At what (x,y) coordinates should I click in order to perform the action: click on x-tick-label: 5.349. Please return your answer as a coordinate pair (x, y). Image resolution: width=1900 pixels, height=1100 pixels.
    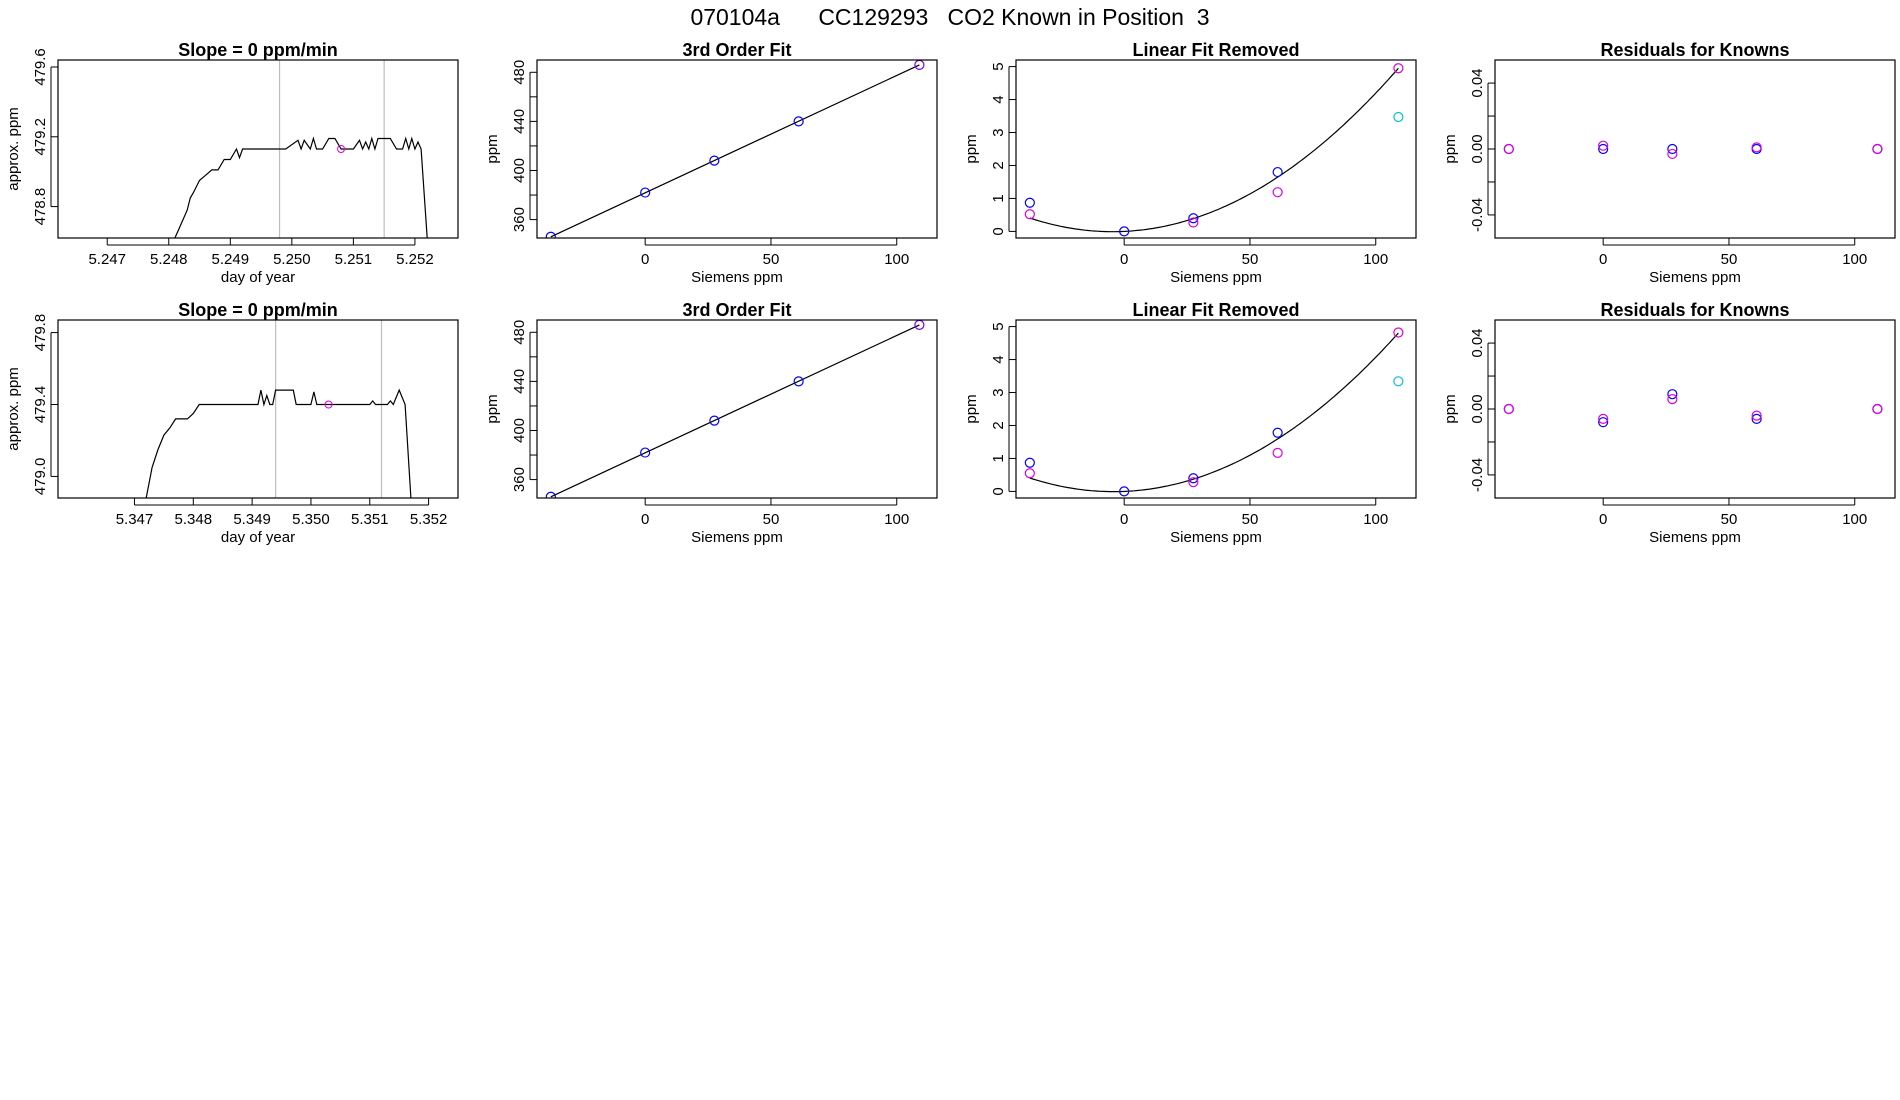
    Looking at the image, I should click on (252, 519).